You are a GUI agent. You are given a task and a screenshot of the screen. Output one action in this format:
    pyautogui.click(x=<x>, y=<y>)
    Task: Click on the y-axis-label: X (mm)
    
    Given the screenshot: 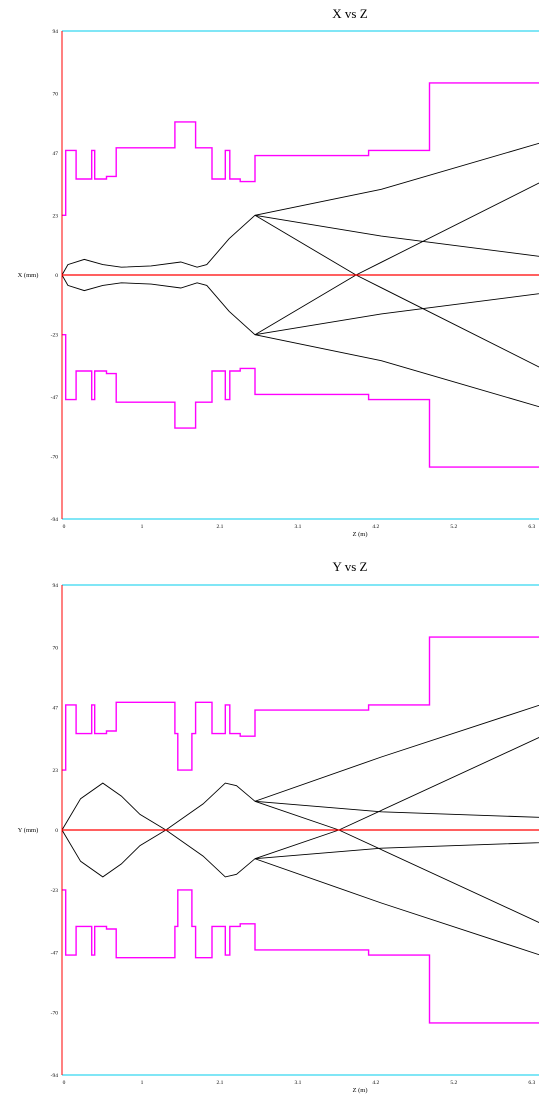 What is the action you would take?
    pyautogui.click(x=28, y=275)
    